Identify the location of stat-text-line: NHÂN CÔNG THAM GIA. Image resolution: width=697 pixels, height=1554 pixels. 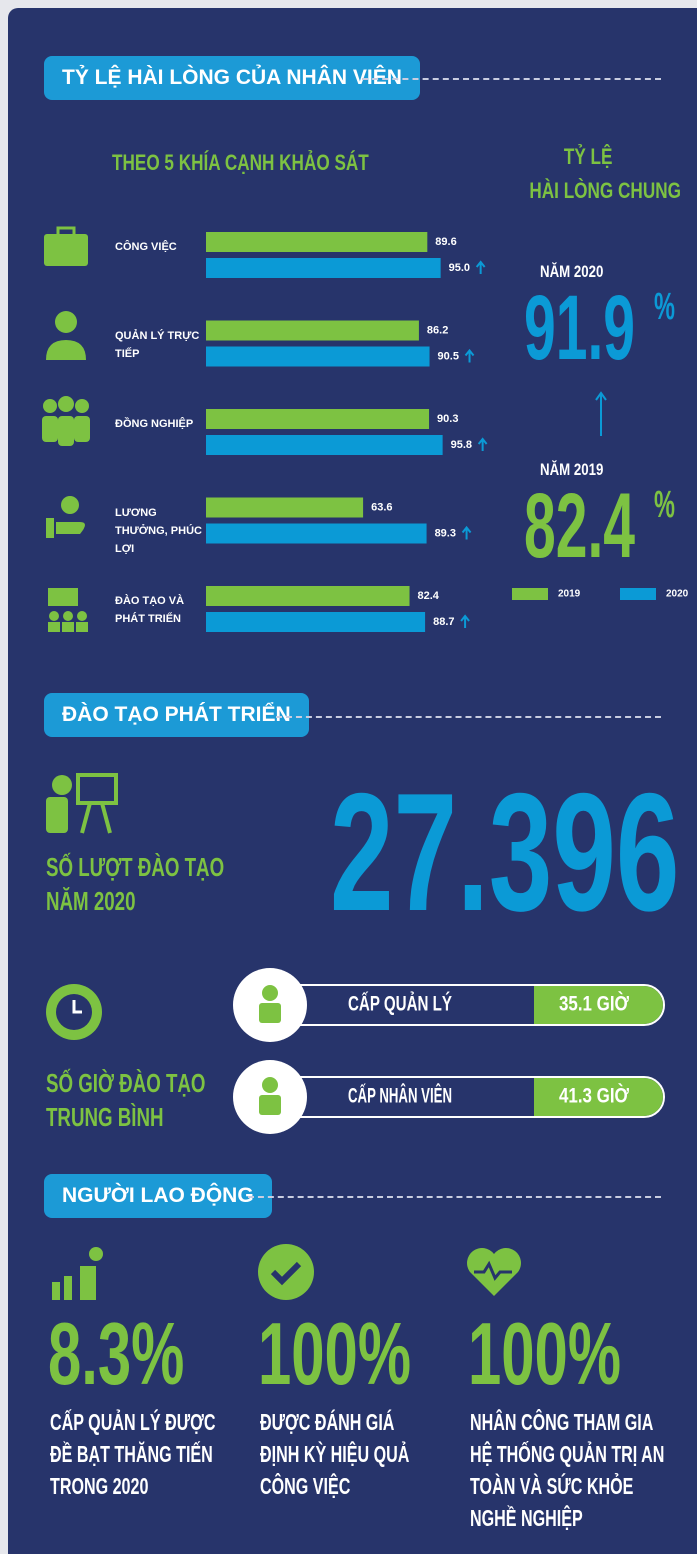
(562, 1422).